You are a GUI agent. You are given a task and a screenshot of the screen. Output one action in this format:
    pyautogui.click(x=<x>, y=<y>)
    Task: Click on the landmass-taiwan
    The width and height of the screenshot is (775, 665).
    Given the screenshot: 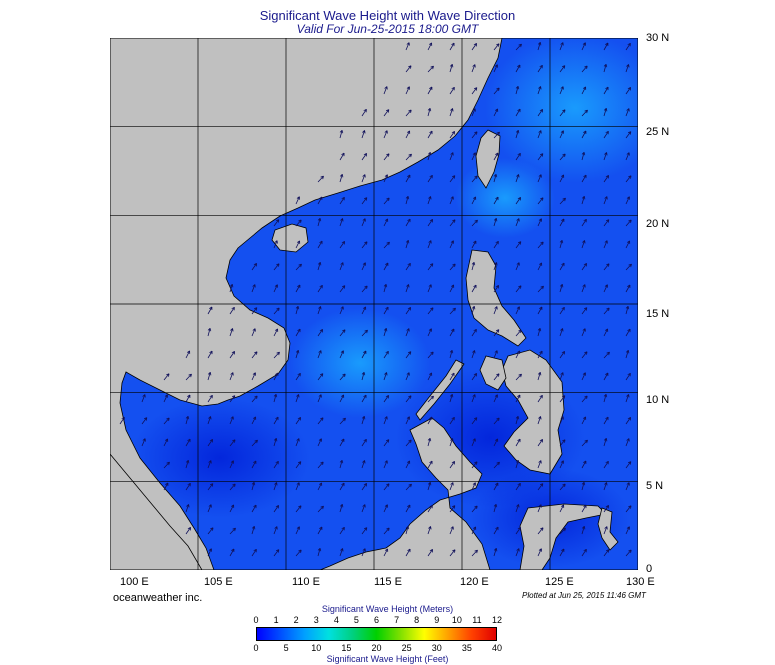 What is the action you would take?
    pyautogui.click(x=488, y=159)
    